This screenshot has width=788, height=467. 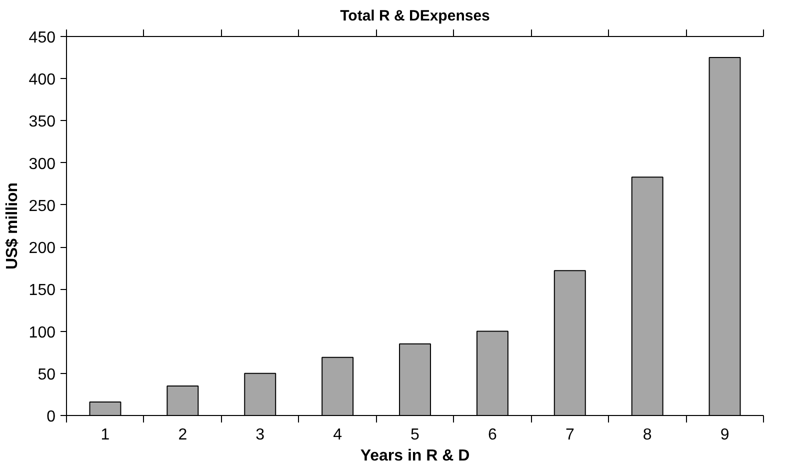 I want to click on y-tick-label: 250, so click(x=42, y=206).